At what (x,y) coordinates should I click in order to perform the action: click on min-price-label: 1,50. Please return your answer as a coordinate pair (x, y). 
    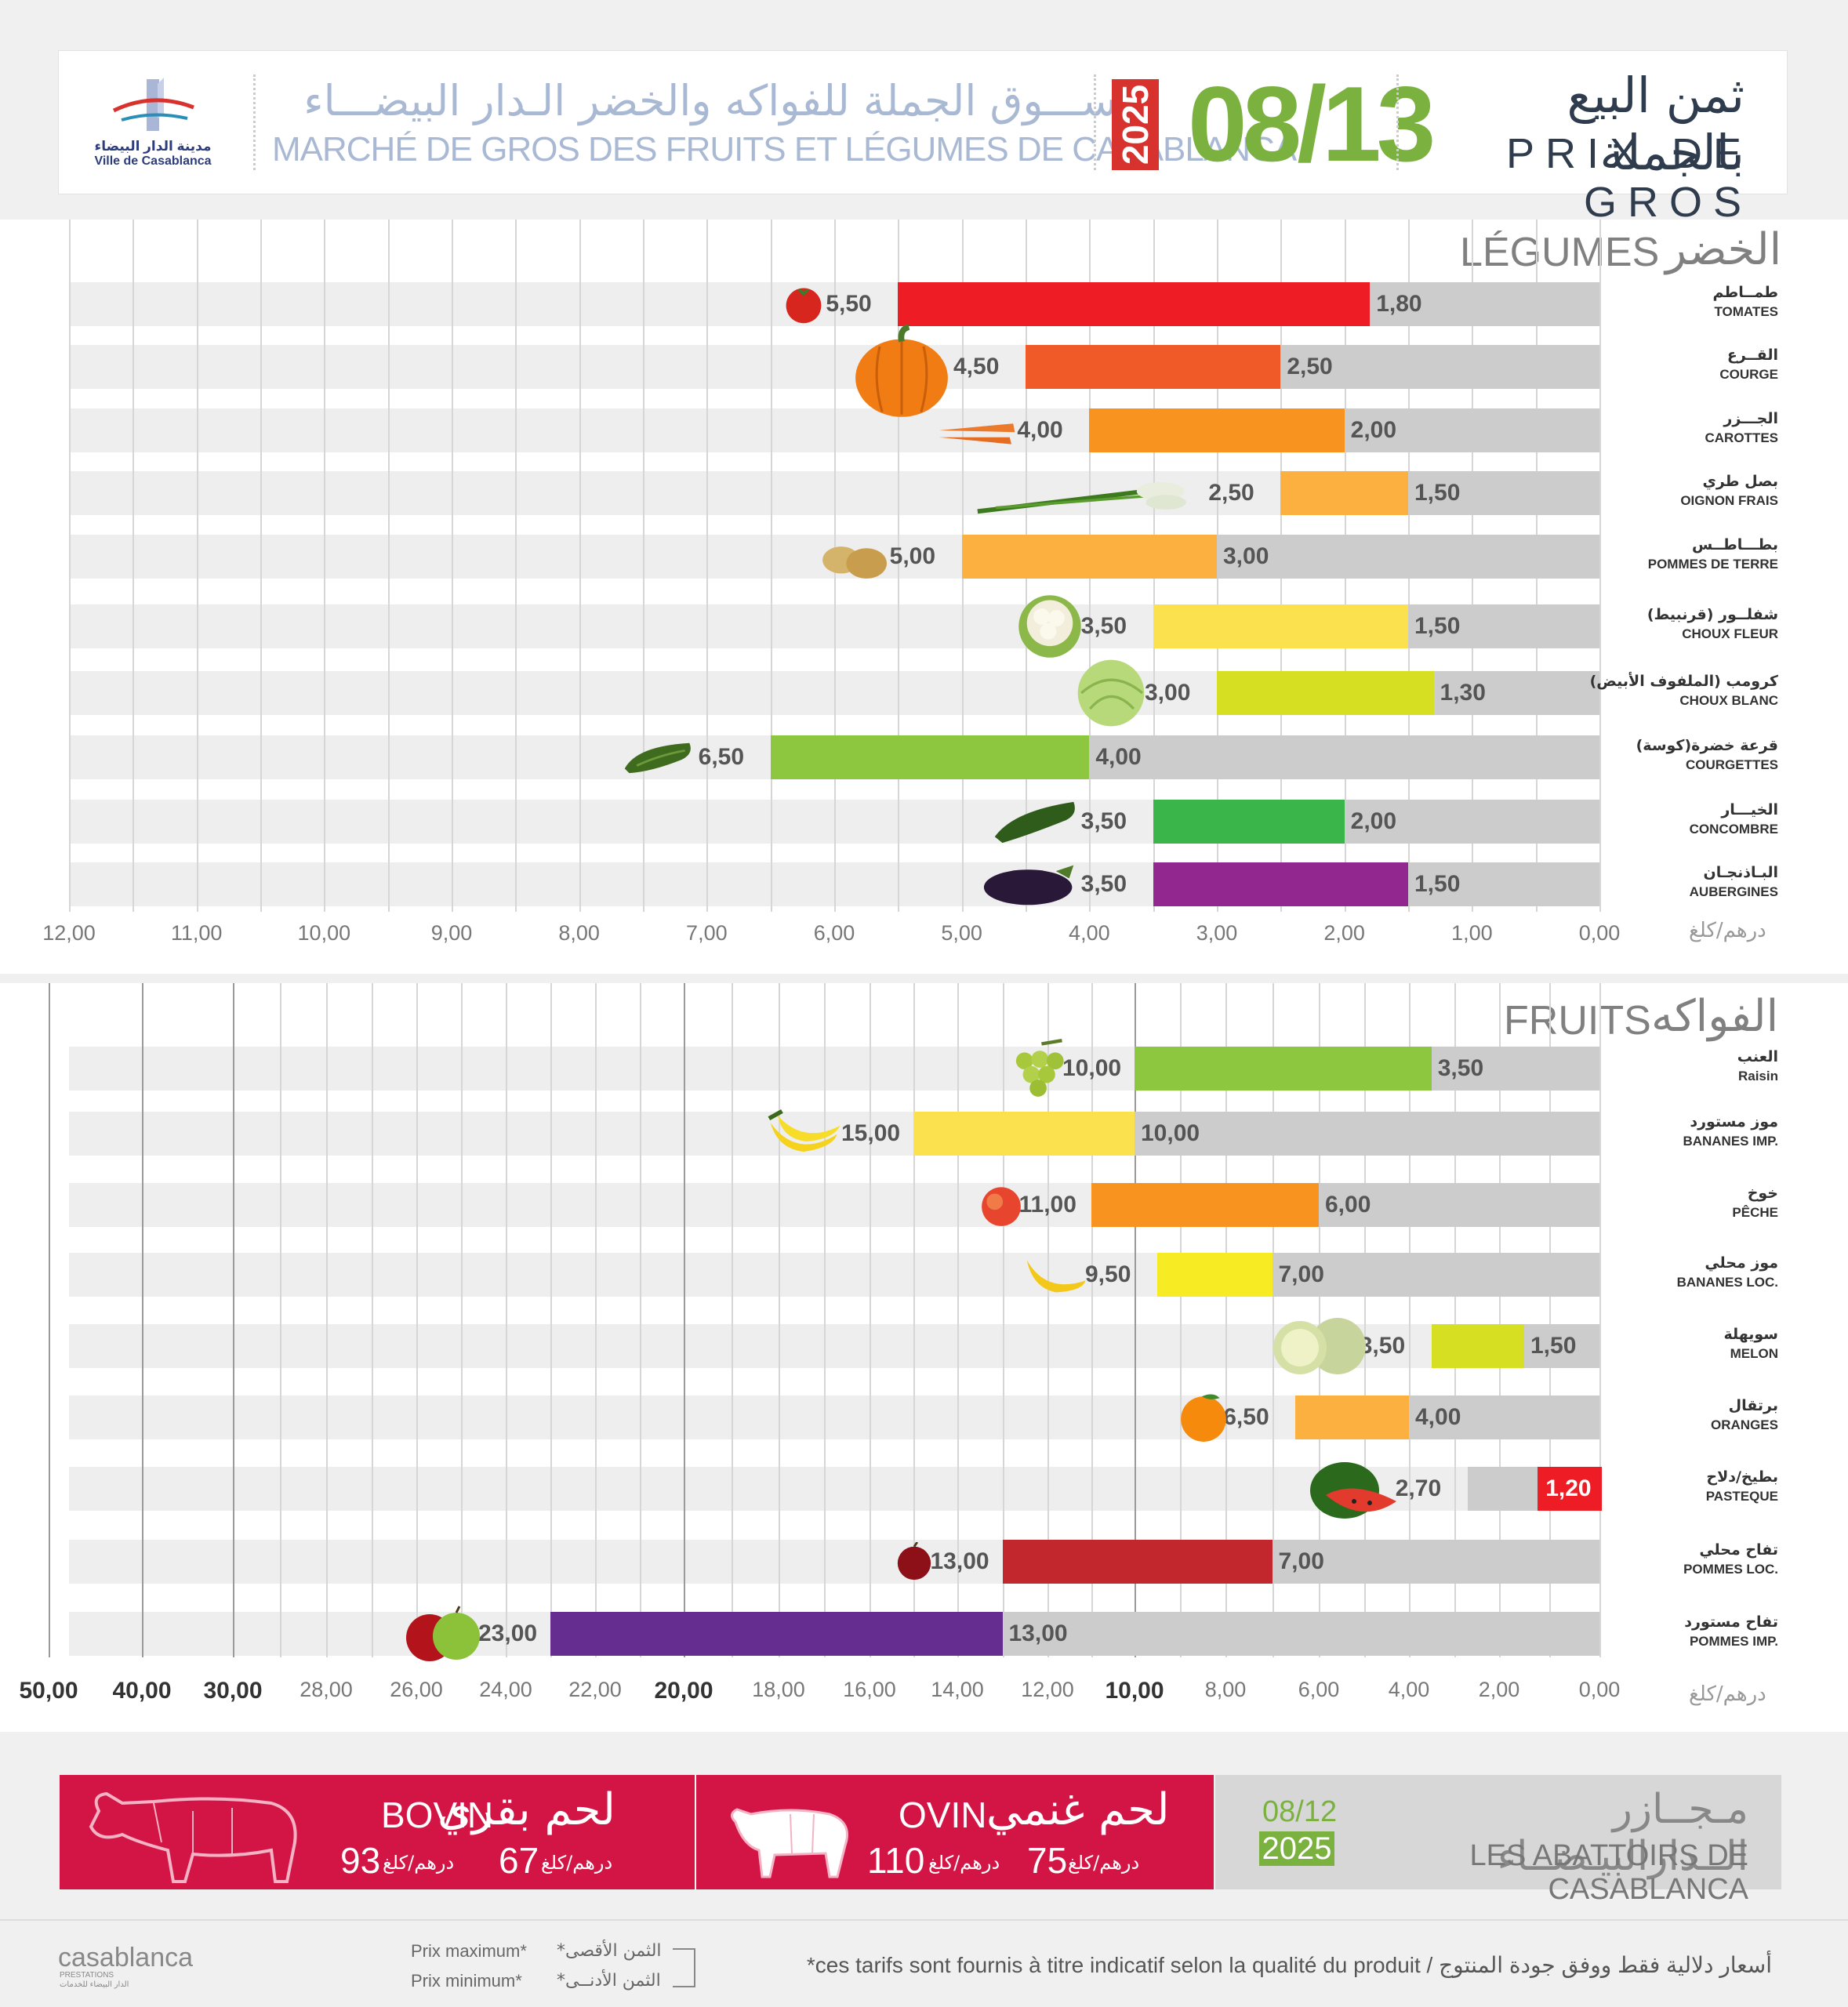
    Looking at the image, I should click on (1437, 493).